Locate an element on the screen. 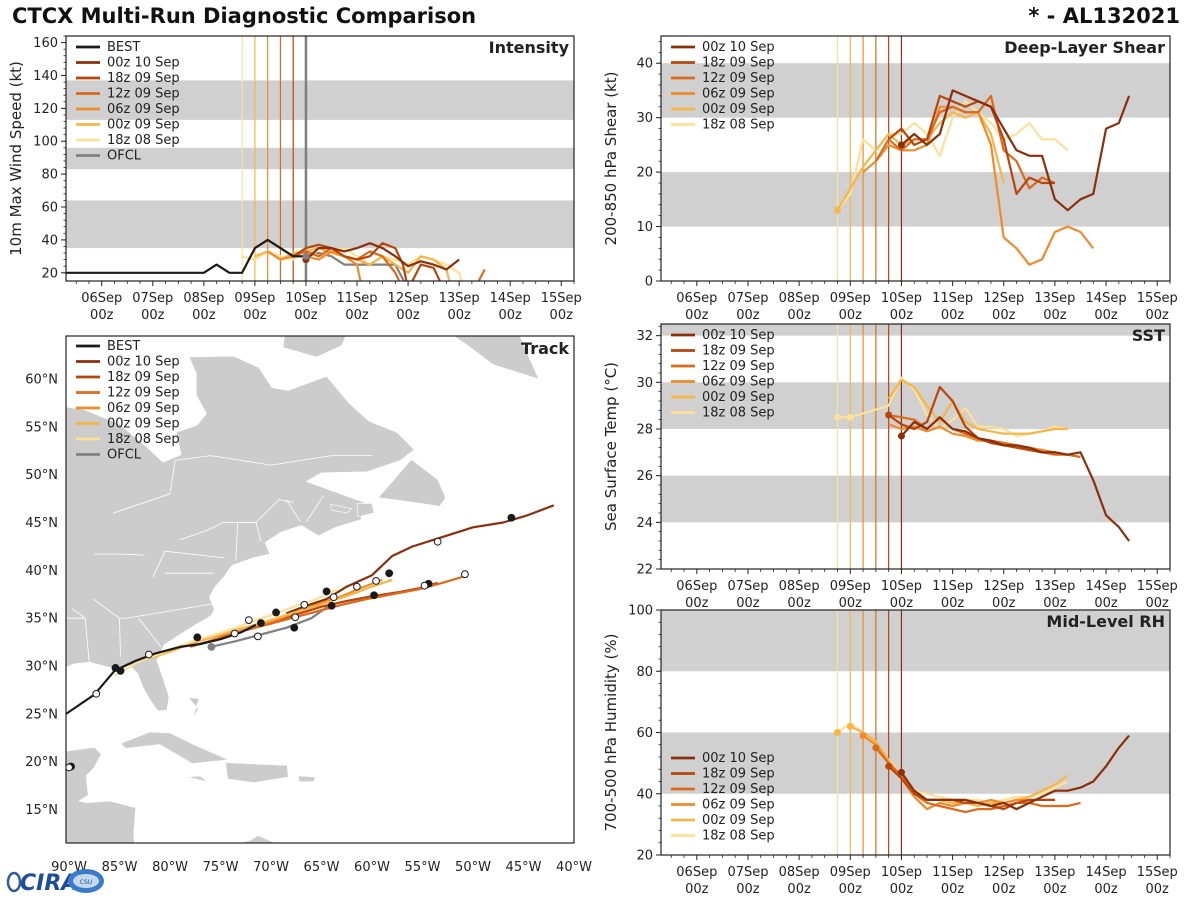  shear-ytick-label: 30 is located at coordinates (644, 118).